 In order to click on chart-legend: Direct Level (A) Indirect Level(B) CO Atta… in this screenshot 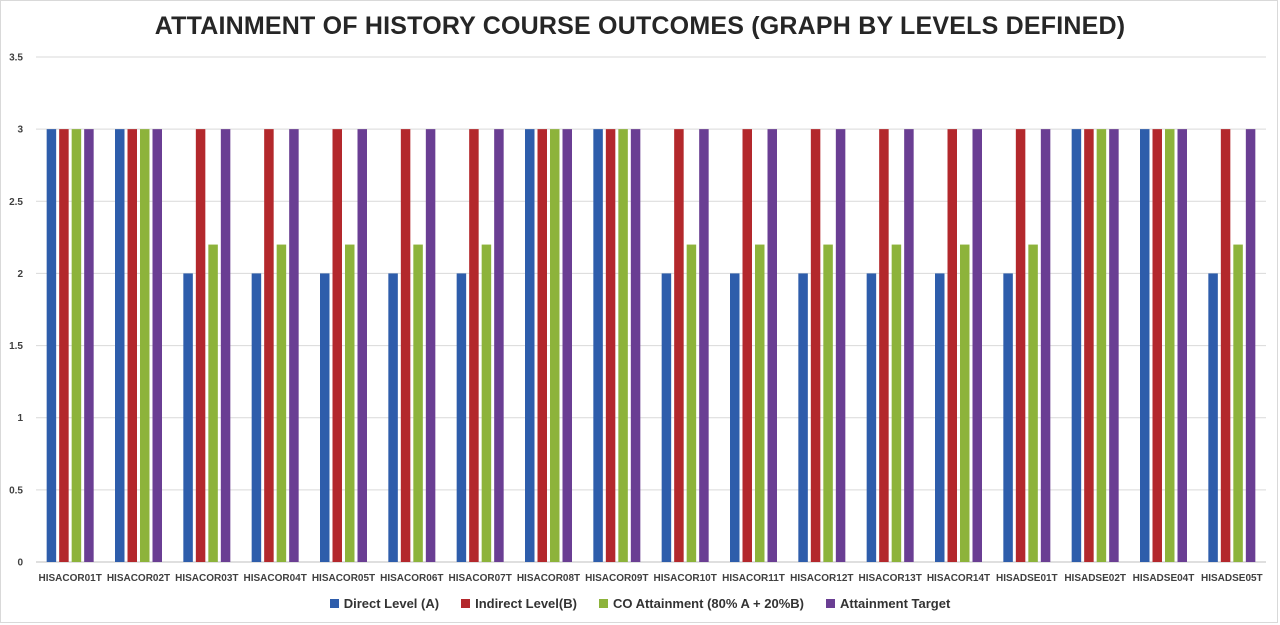, I will do `click(640, 603)`.